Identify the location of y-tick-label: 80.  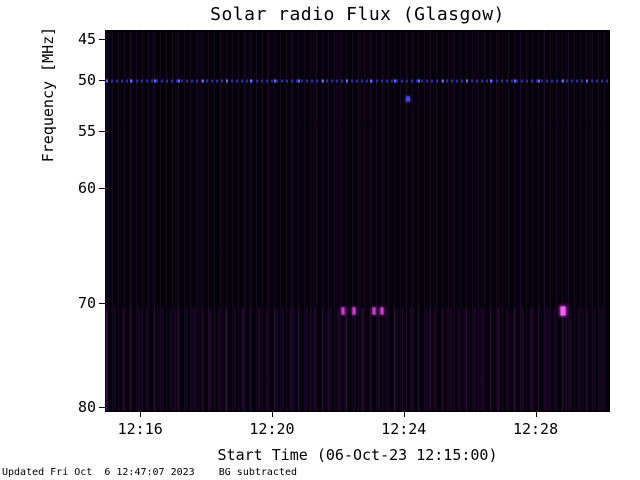
(86, 407).